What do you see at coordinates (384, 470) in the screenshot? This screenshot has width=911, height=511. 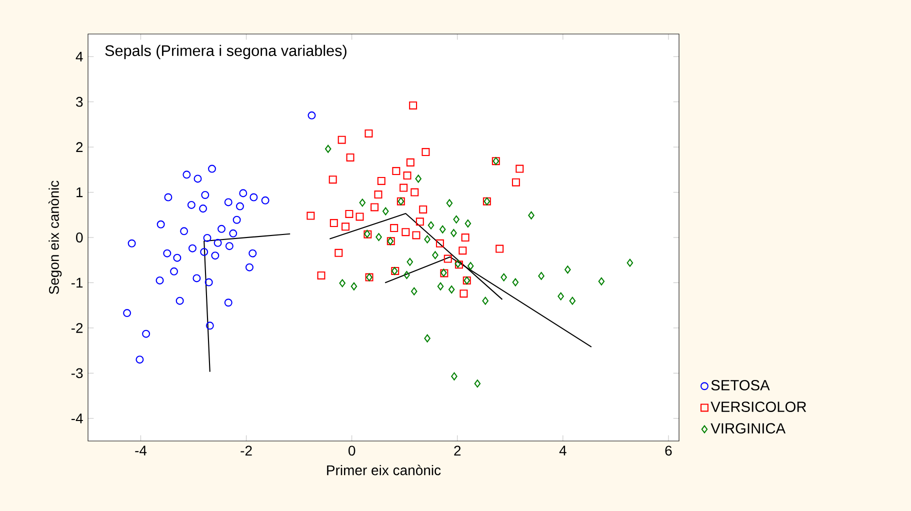 I see `x-axis-title: Primer eix canònic` at bounding box center [384, 470].